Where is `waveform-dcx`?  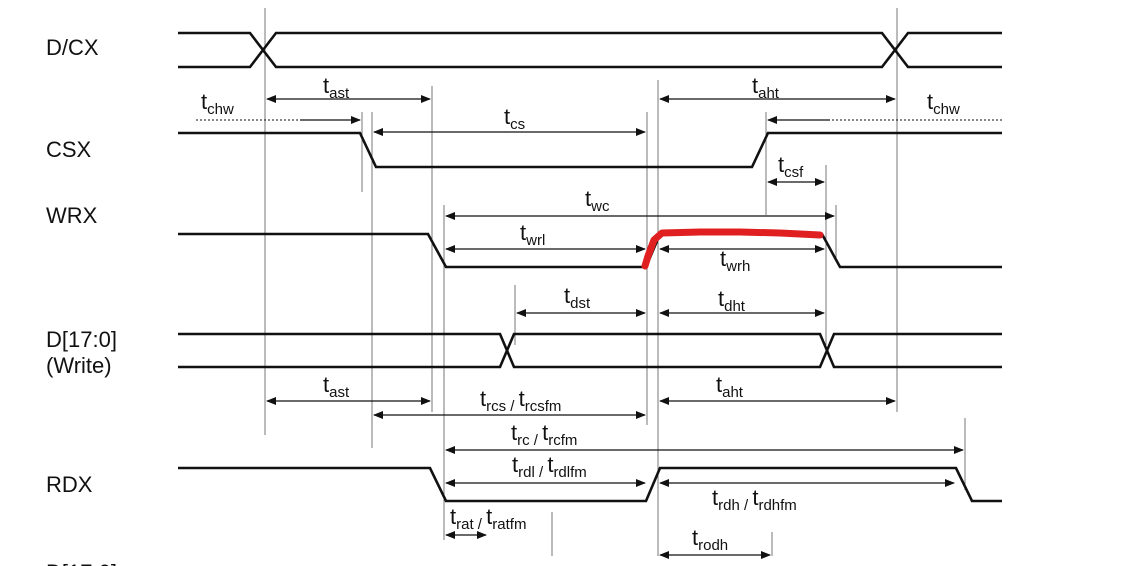
waveform-dcx is located at coordinates (590, 50).